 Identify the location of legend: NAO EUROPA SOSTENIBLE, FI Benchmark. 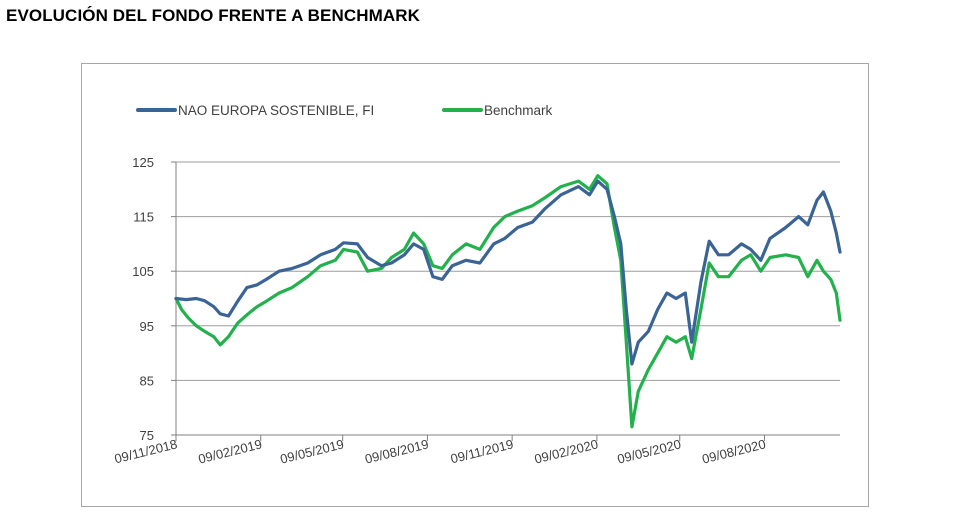
(344, 110).